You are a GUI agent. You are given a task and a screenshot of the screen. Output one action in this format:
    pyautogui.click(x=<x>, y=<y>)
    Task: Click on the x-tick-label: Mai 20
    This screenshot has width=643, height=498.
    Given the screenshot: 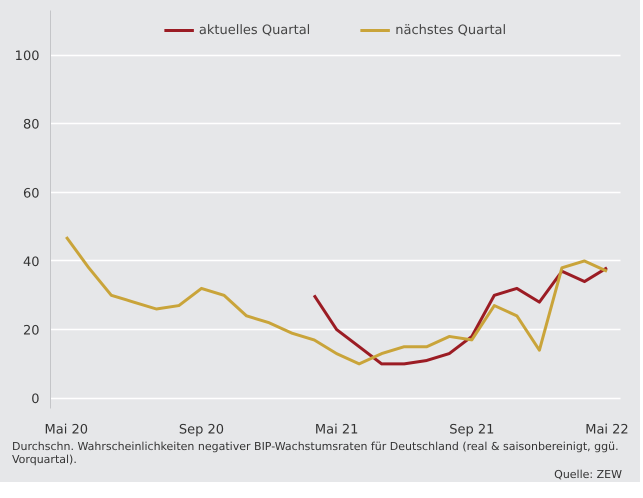 What is the action you would take?
    pyautogui.click(x=66, y=430)
    